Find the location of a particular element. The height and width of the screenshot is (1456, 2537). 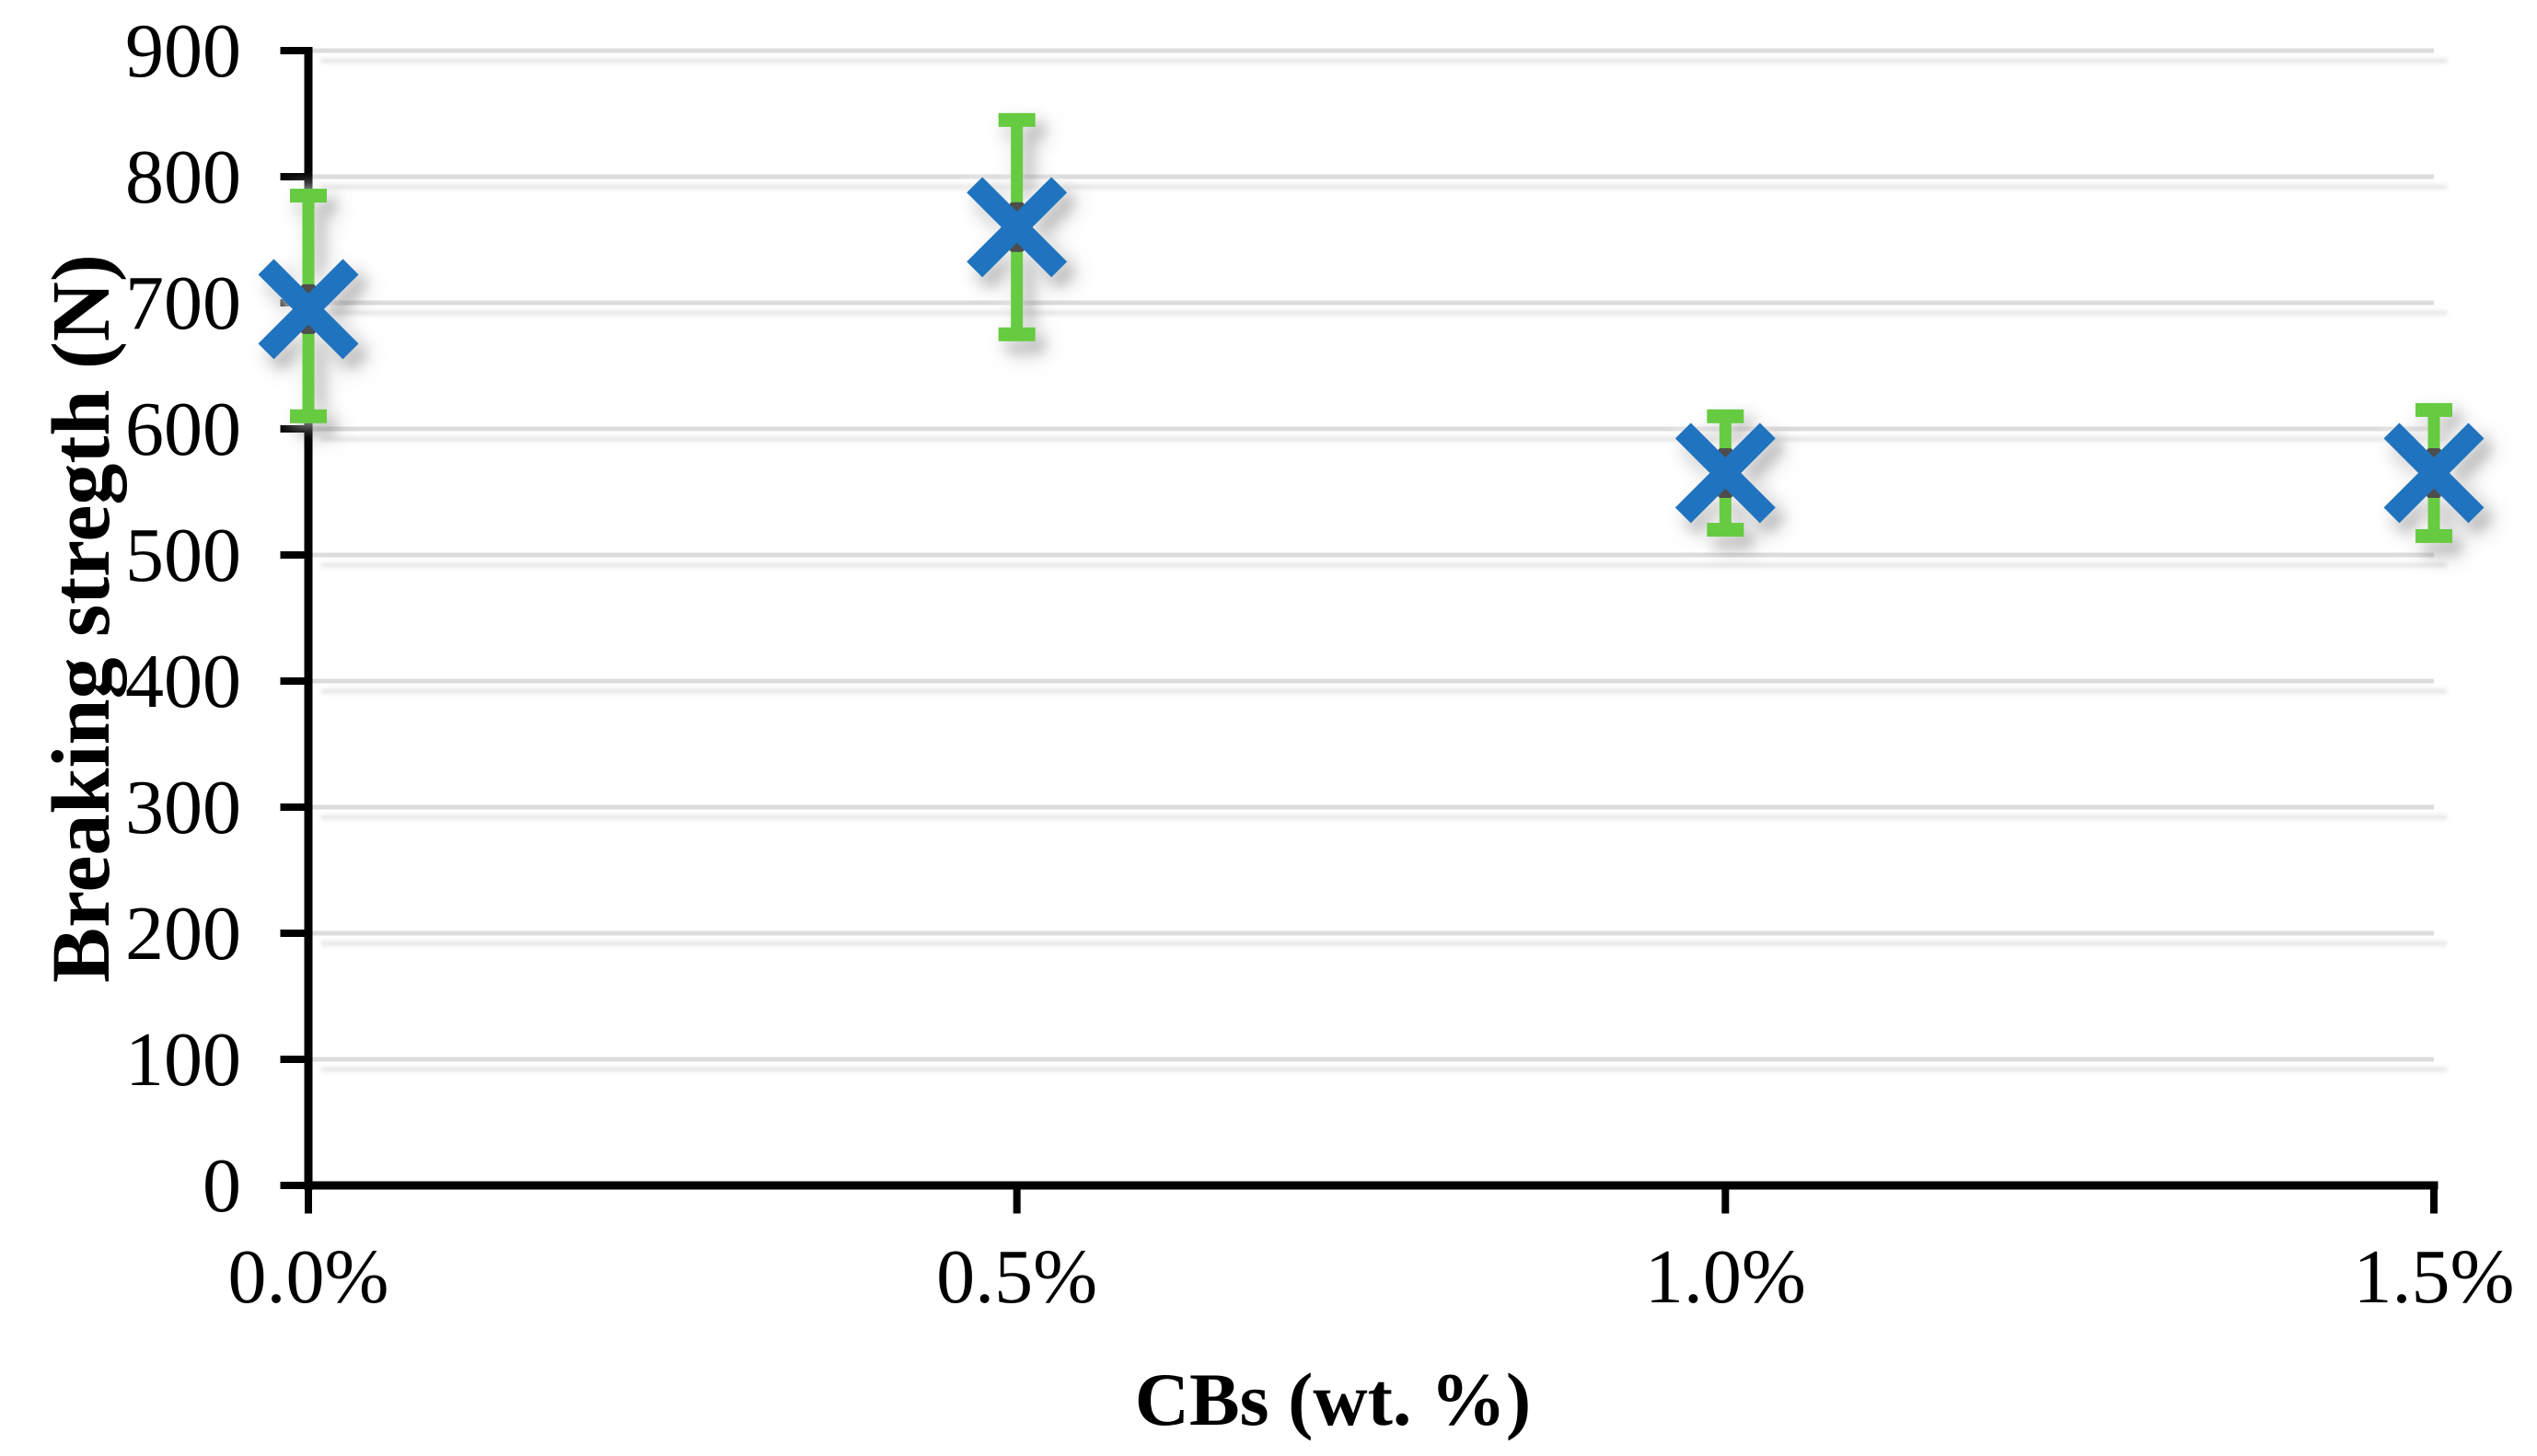

y-tick-label: 200 is located at coordinates (183, 933).